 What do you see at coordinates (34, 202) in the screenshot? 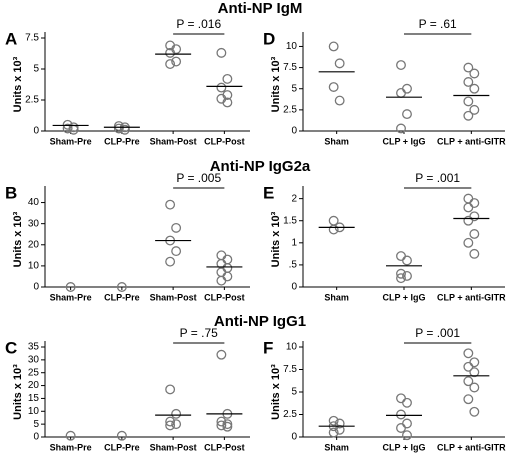
I see `y-tick-label: 40` at bounding box center [34, 202].